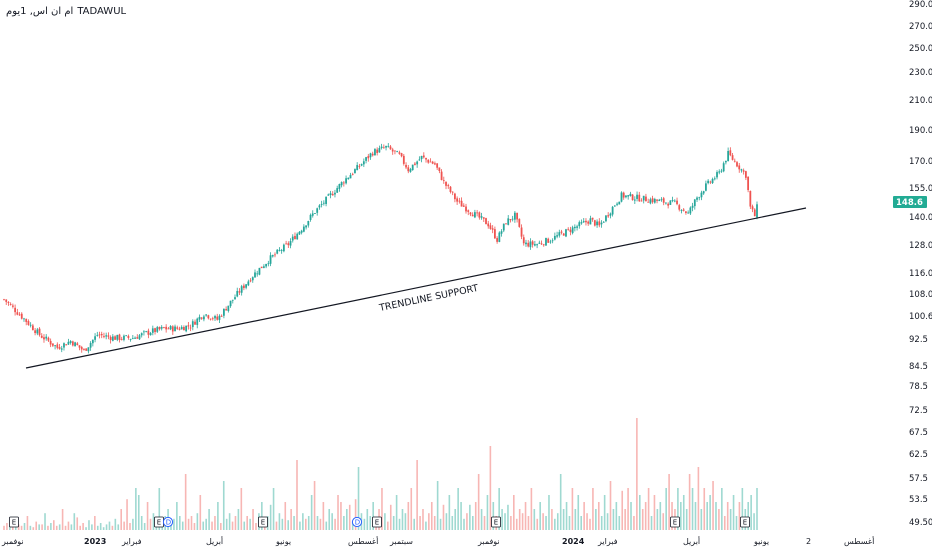  Describe the element at coordinates (920, 49) in the screenshot. I see `price-tick-label: 250.0` at that location.